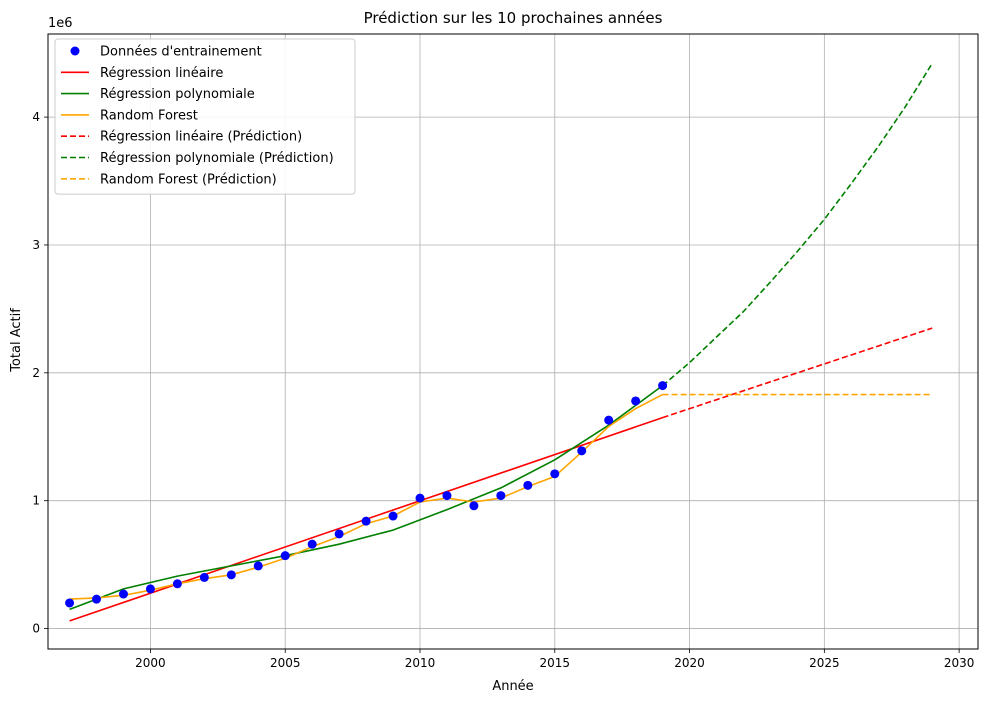  I want to click on y-offset-label: 1e6, so click(60, 23).